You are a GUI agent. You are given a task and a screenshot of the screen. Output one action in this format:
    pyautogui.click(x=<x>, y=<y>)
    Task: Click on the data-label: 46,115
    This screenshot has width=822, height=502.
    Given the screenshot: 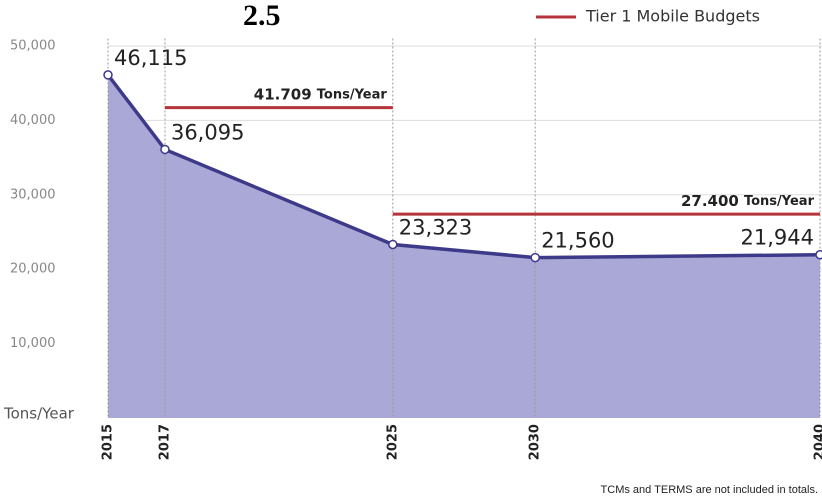 What is the action you would take?
    pyautogui.click(x=150, y=58)
    